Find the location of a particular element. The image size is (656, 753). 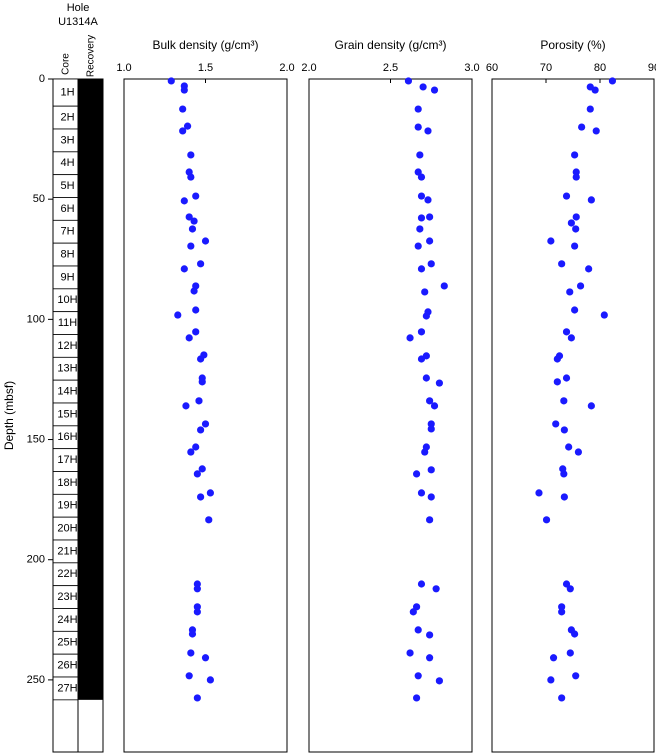

core-label: 8H is located at coordinates (67, 254).